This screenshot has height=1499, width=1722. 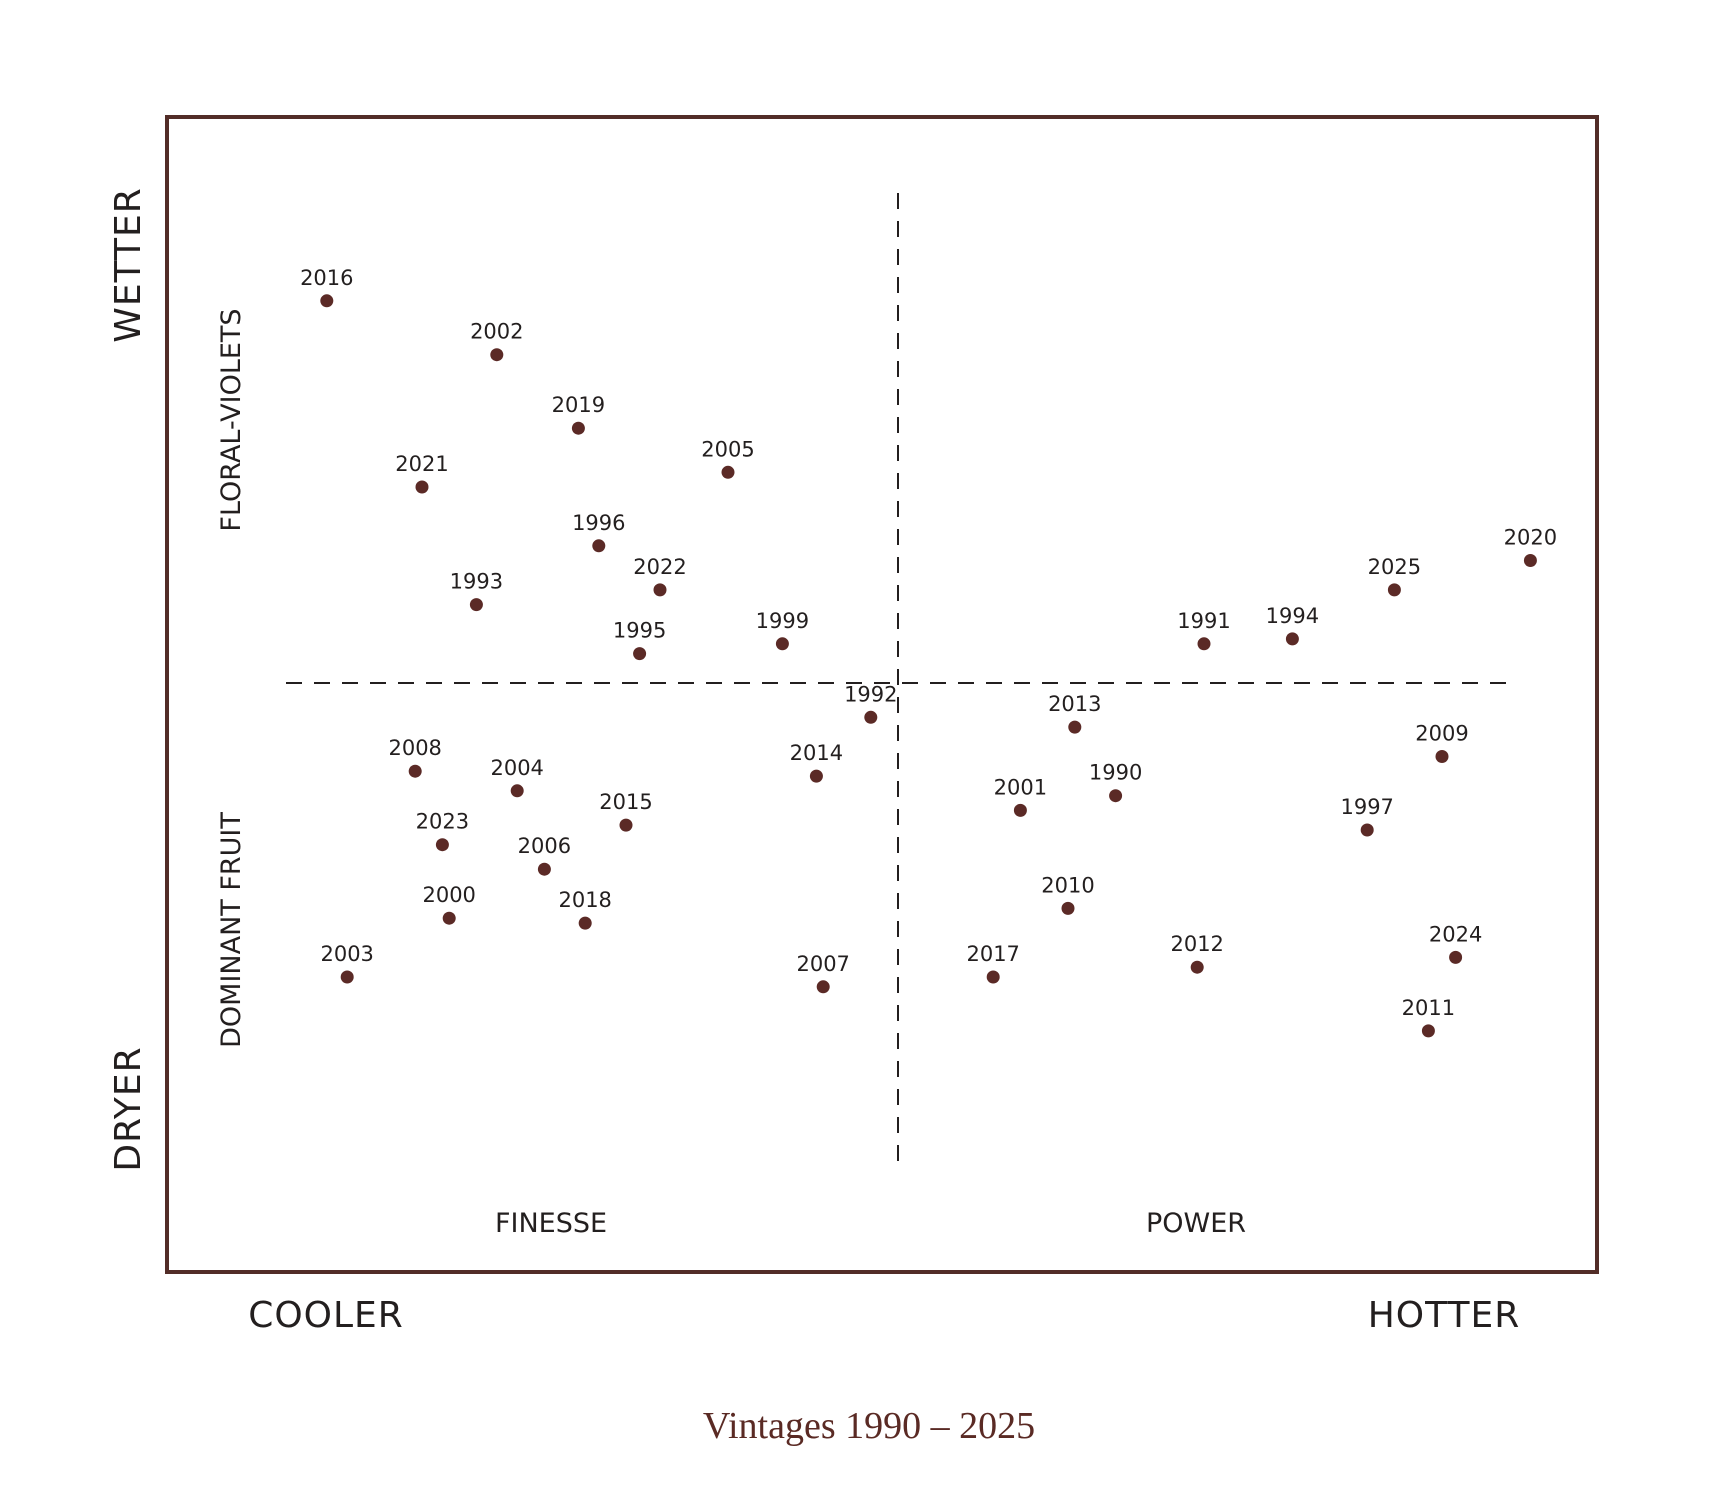 I want to click on point-2006: 2006, so click(x=544, y=855).